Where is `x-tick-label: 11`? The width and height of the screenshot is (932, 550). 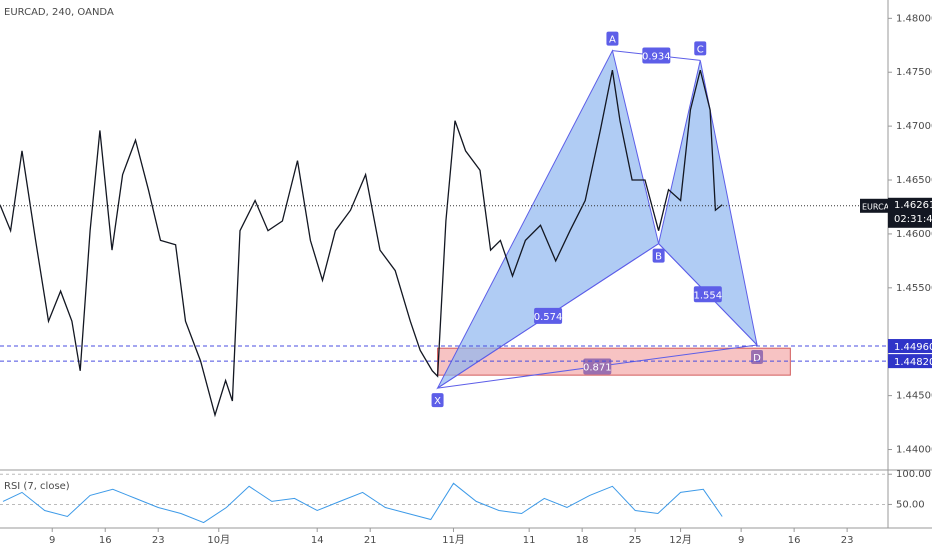 x-tick-label: 11 is located at coordinates (529, 540).